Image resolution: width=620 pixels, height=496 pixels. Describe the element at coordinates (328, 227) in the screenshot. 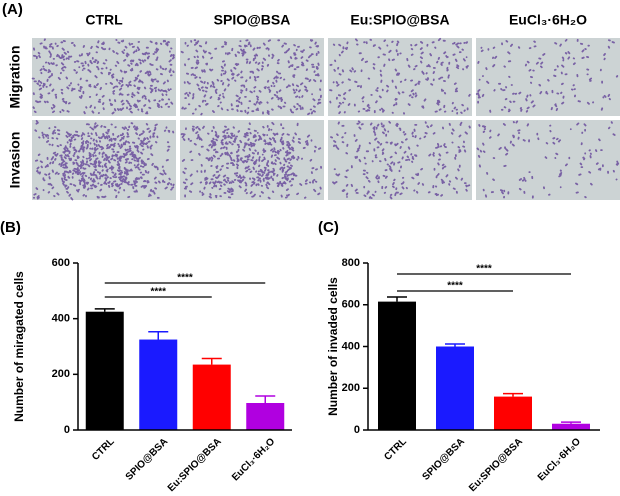

I see `panel-label: (C)` at that location.